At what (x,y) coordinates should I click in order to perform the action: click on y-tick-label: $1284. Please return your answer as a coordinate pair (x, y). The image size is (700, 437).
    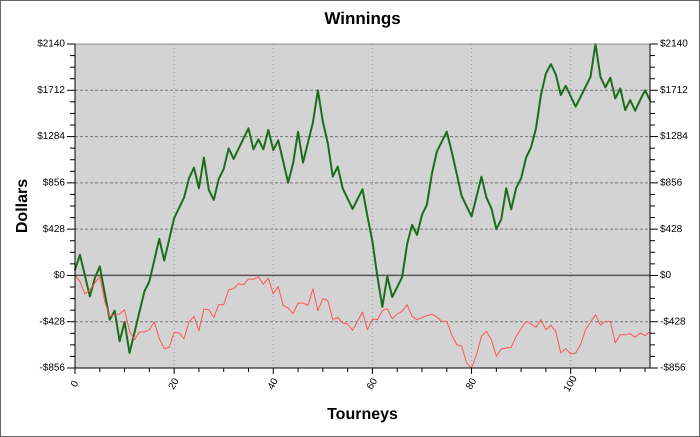
    Looking at the image, I should click on (51, 136).